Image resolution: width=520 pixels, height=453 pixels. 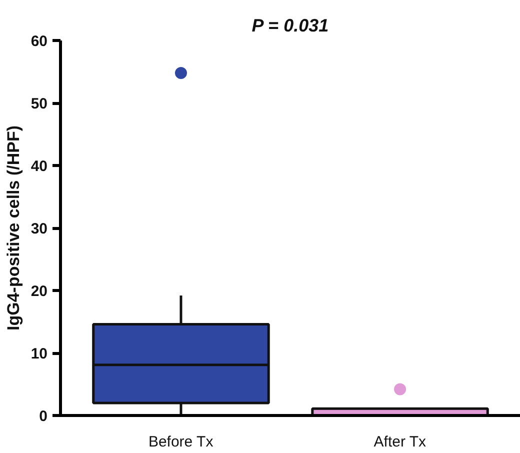 I want to click on x-tick-label: After Tx, so click(x=400, y=442).